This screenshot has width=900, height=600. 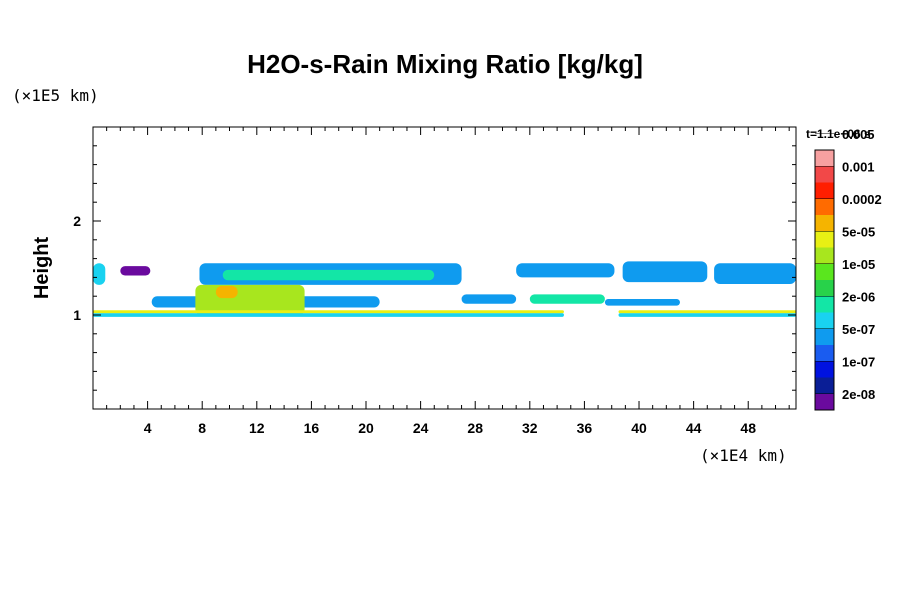 What do you see at coordinates (366, 428) in the screenshot?
I see `x-tick-label: 20` at bounding box center [366, 428].